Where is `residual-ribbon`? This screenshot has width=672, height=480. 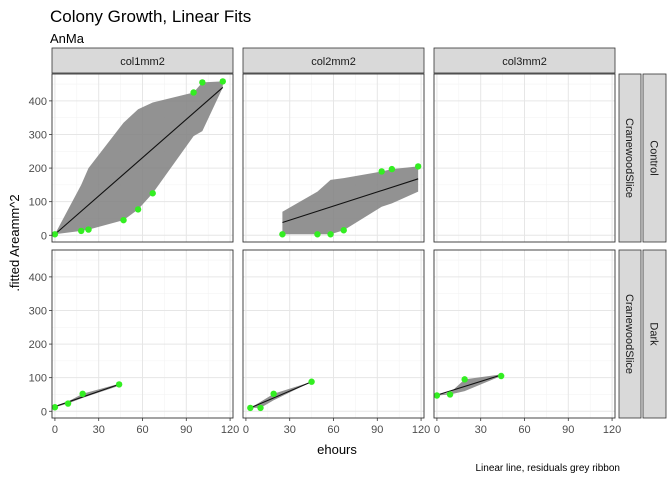
residual-ribbon is located at coordinates (138, 158).